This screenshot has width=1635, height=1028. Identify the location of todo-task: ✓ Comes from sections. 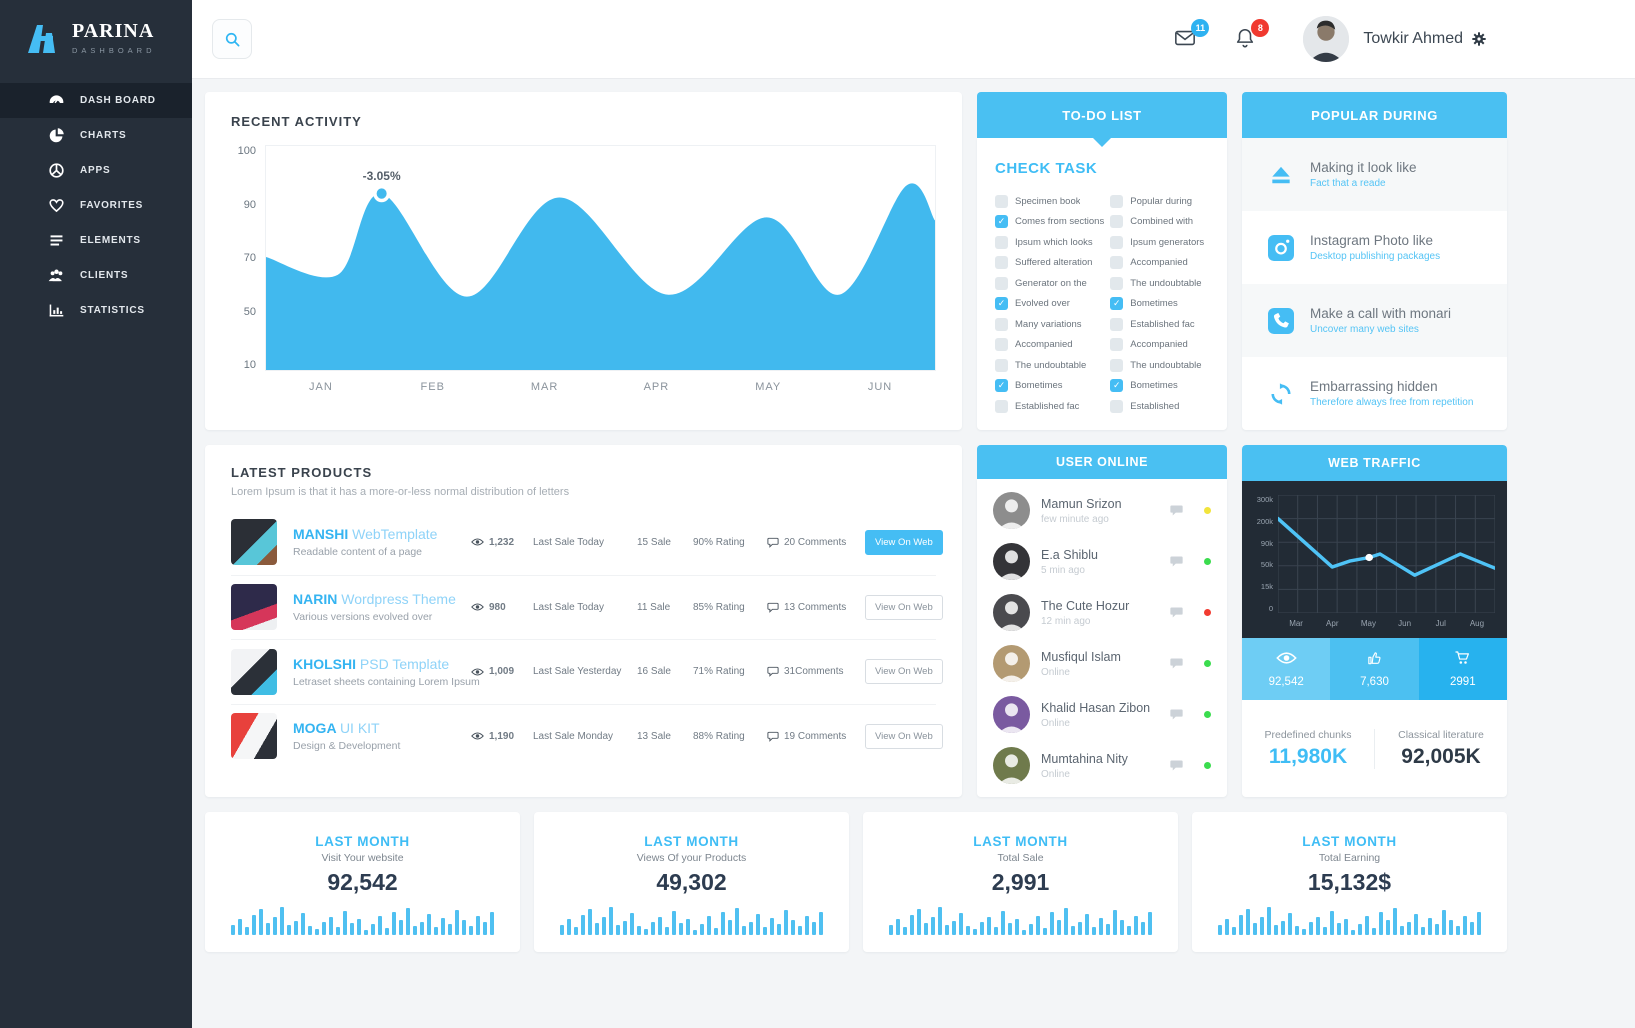
(1049, 222).